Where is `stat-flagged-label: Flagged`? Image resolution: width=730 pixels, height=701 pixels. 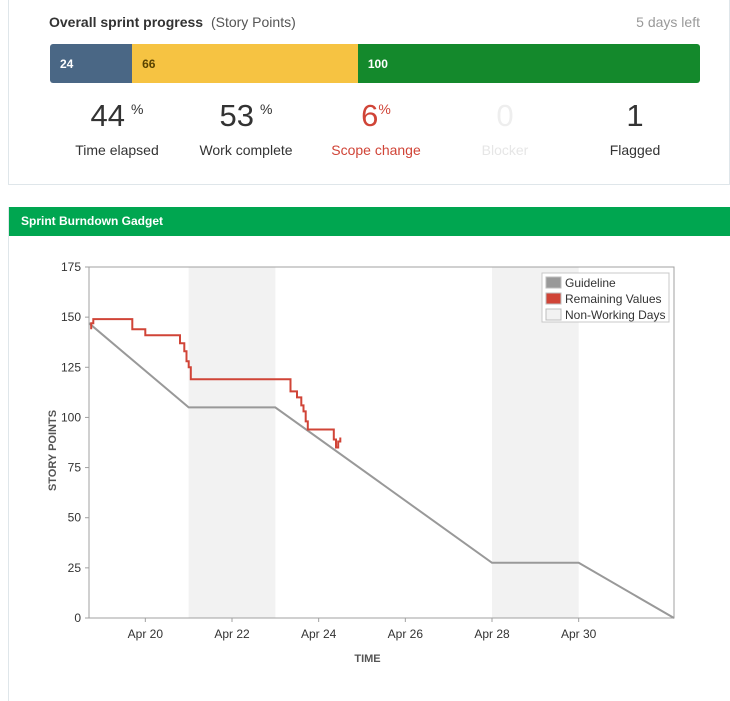 stat-flagged-label: Flagged is located at coordinates (635, 150).